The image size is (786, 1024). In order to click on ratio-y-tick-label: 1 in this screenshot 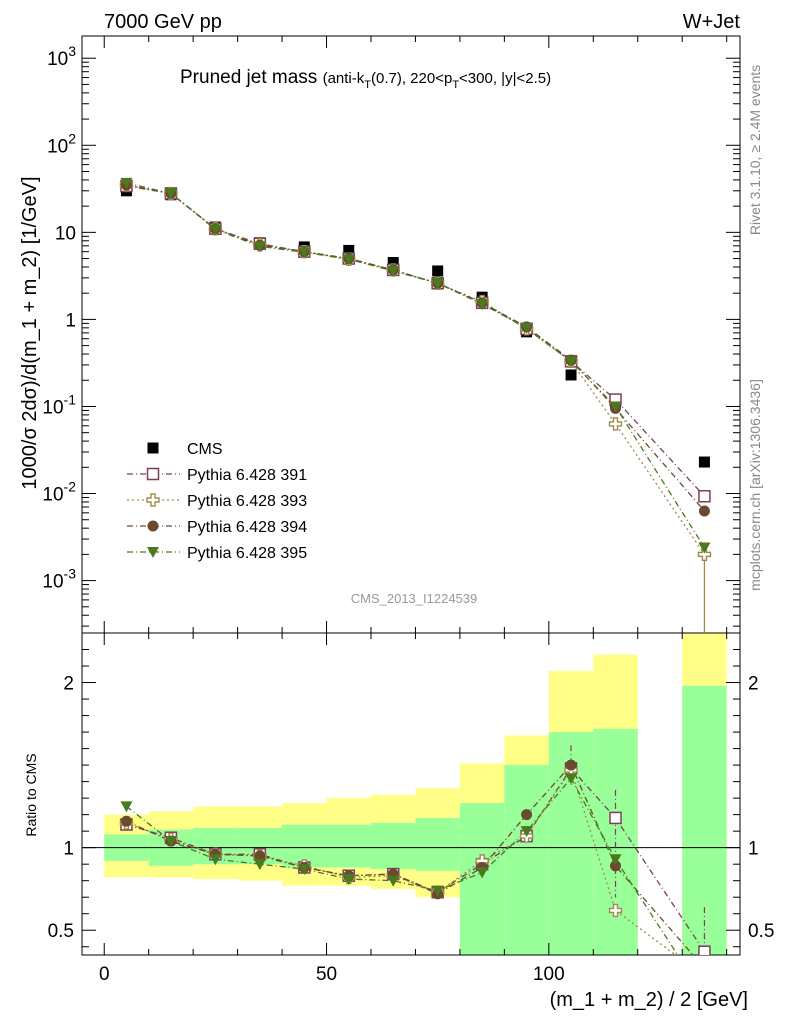, I will do `click(68, 849)`.